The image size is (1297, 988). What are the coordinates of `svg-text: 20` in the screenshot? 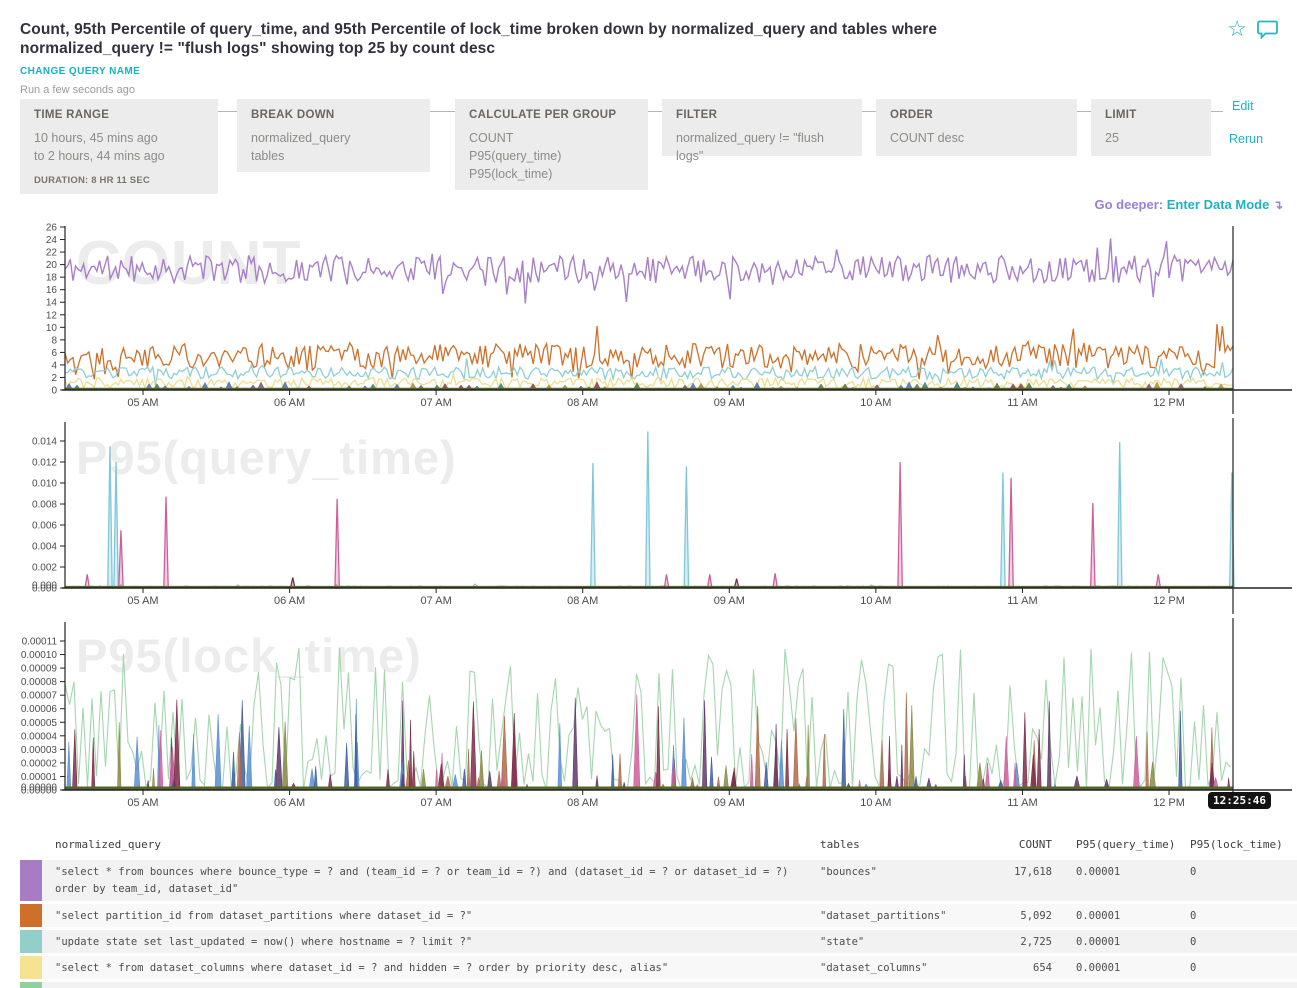 It's located at (52, 265).